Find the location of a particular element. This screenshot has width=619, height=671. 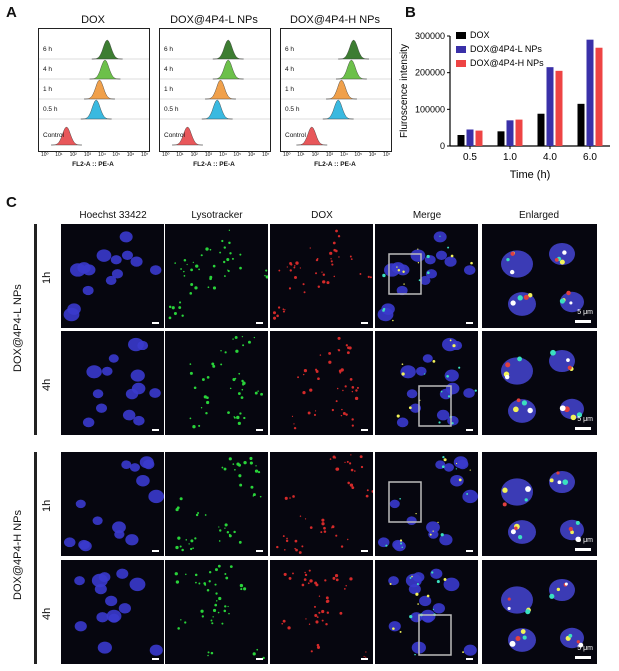

facs-plot-title: DOX@4P4-L NPs is located at coordinates (214, 20).